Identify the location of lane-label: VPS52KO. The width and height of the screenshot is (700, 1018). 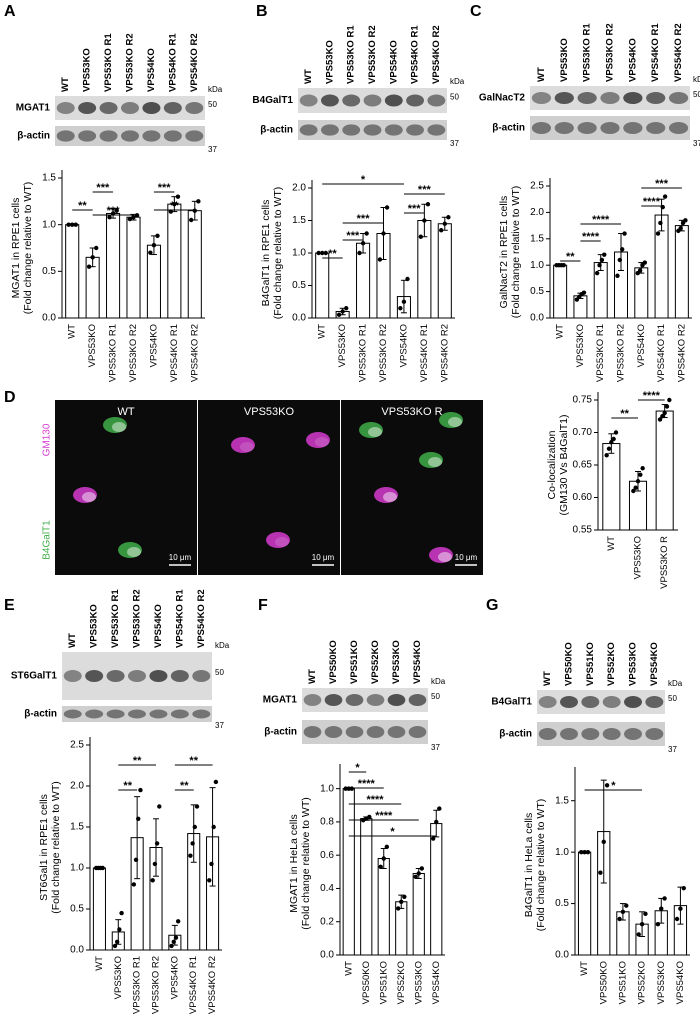
(375, 662).